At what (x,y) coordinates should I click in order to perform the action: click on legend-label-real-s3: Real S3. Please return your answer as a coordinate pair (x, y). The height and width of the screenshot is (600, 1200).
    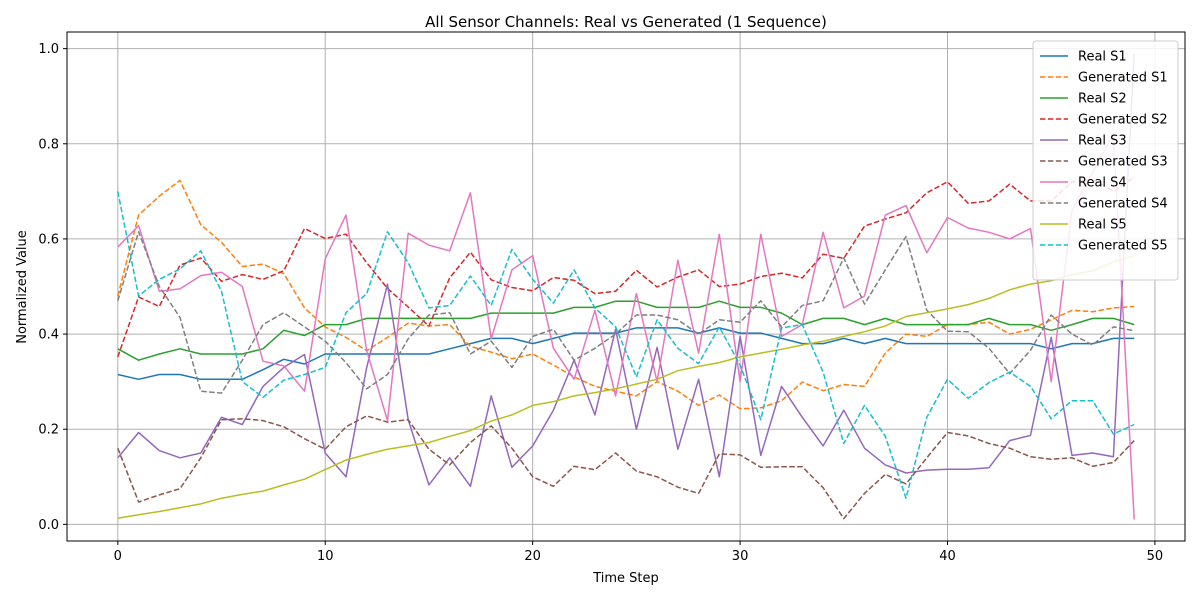
    Looking at the image, I should click on (1102, 141).